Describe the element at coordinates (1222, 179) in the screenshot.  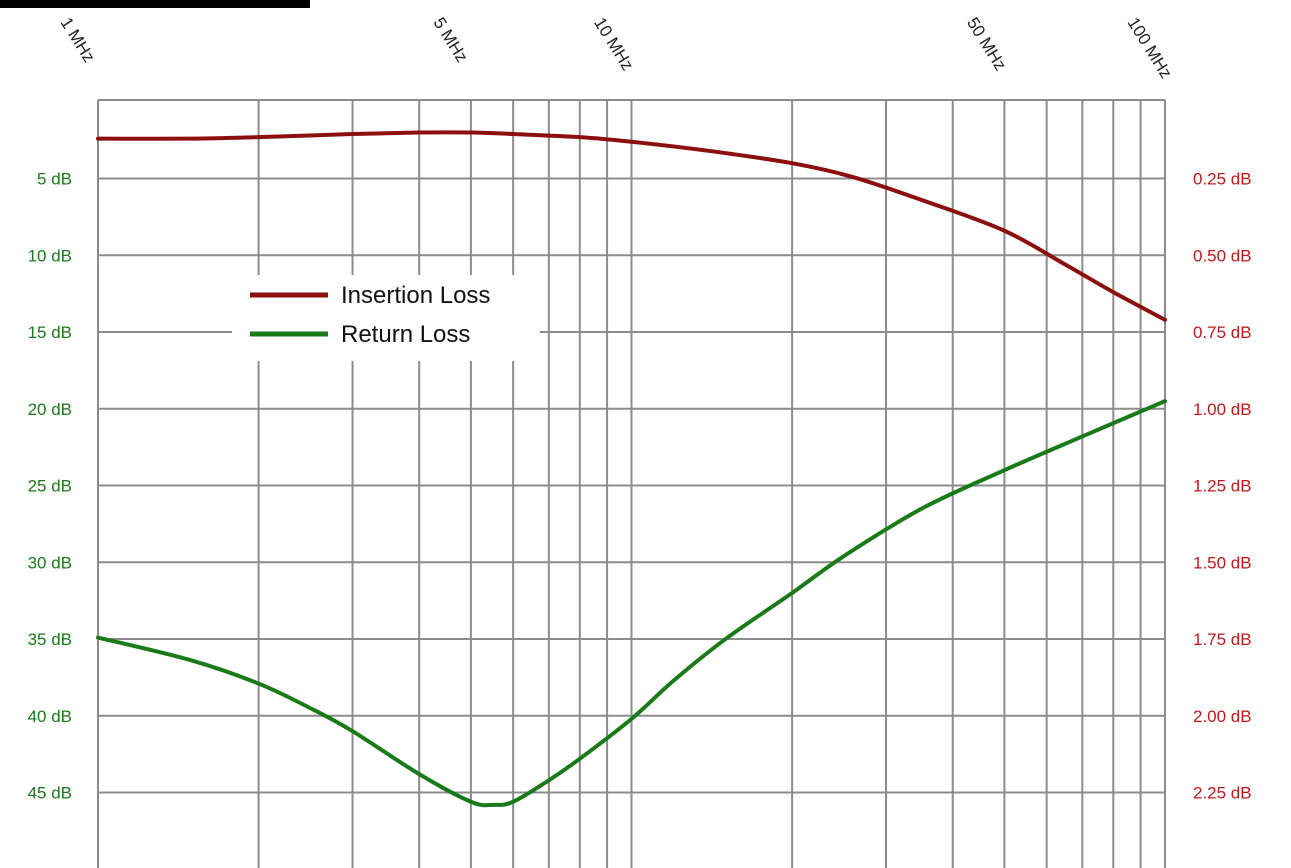
I see `right-y-tick-label-0: 0.25 dB` at that location.